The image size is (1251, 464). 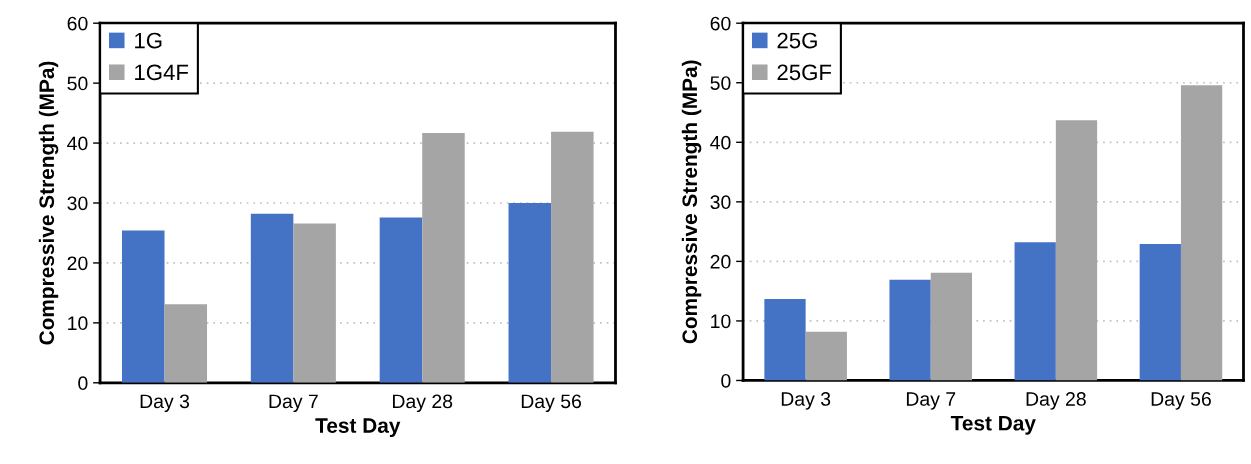 What do you see at coordinates (162, 72) in the screenshot?
I see `legend-label: 1G4F` at bounding box center [162, 72].